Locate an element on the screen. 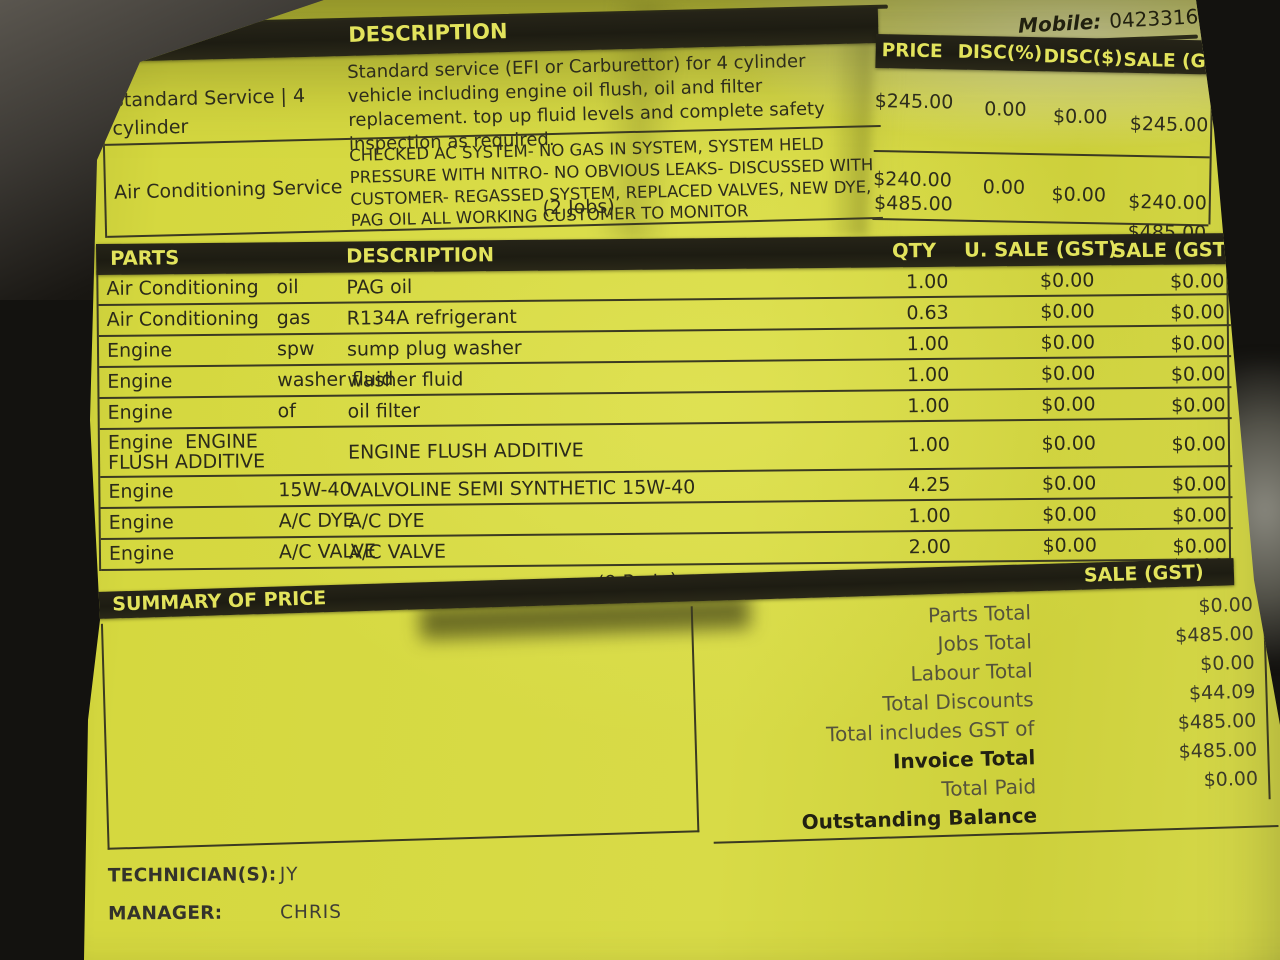  mobile-number: 0423316011 is located at coordinates (1172, 17).